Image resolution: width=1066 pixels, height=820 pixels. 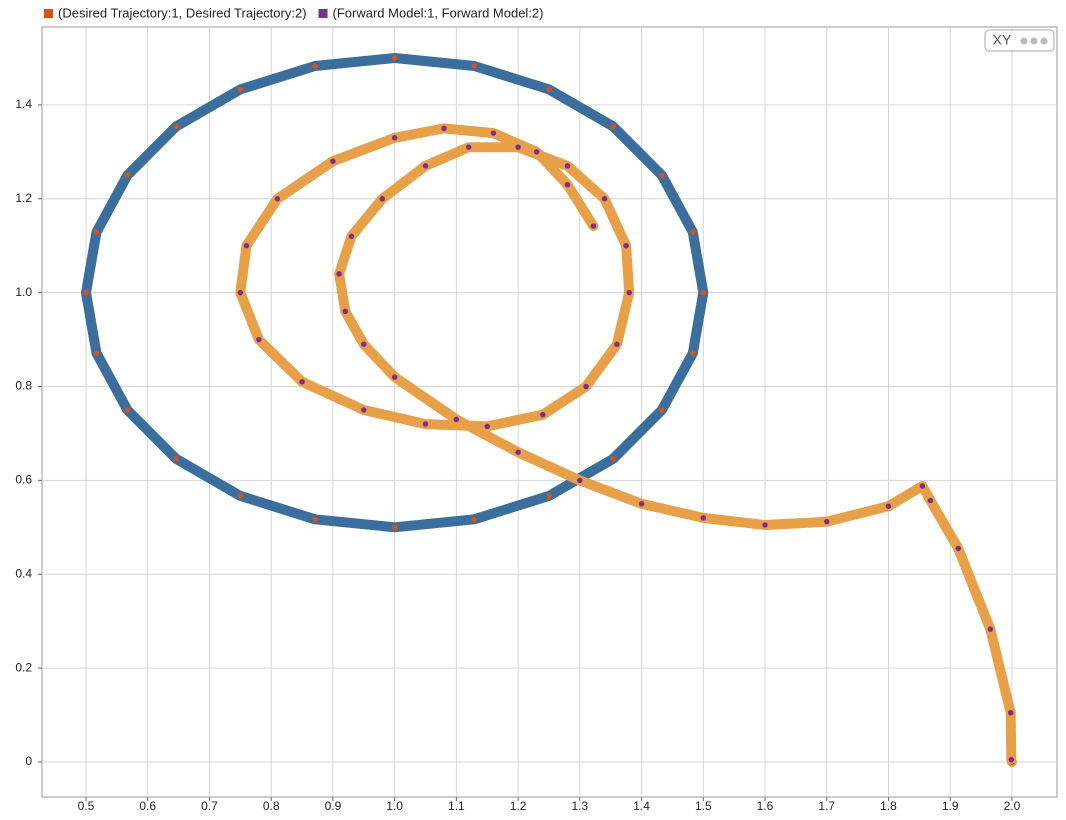 I want to click on y-tick-label: 0.4, so click(x=23, y=573).